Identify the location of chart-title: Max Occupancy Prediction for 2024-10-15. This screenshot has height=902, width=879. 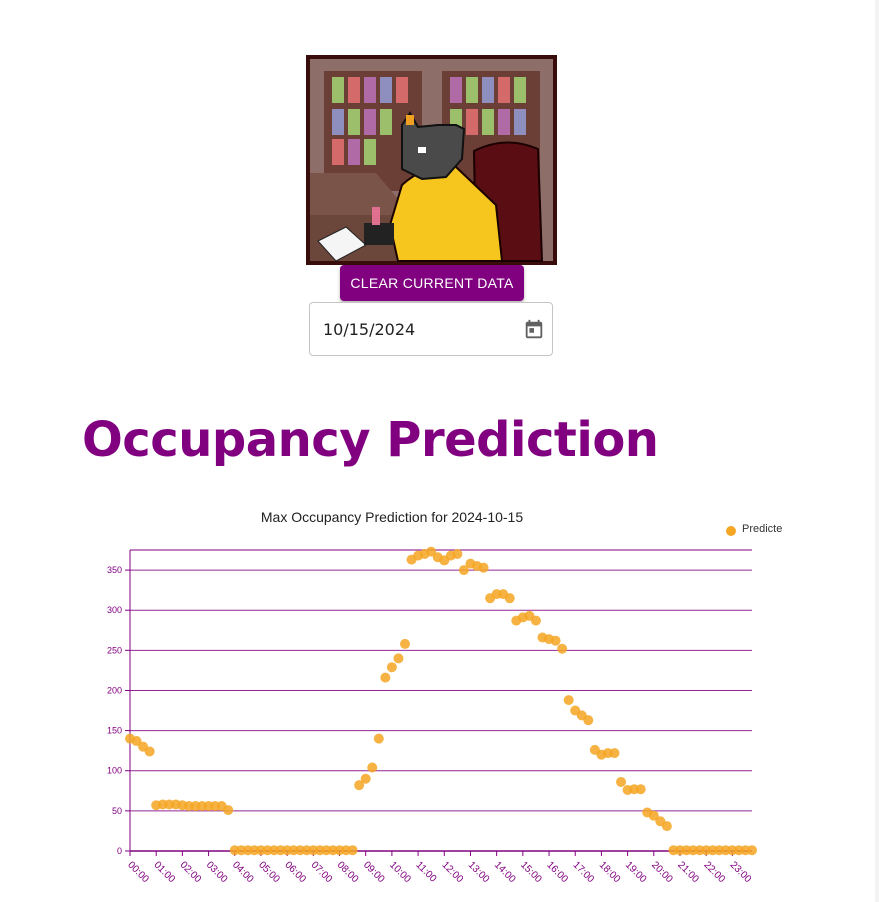
(392, 517).